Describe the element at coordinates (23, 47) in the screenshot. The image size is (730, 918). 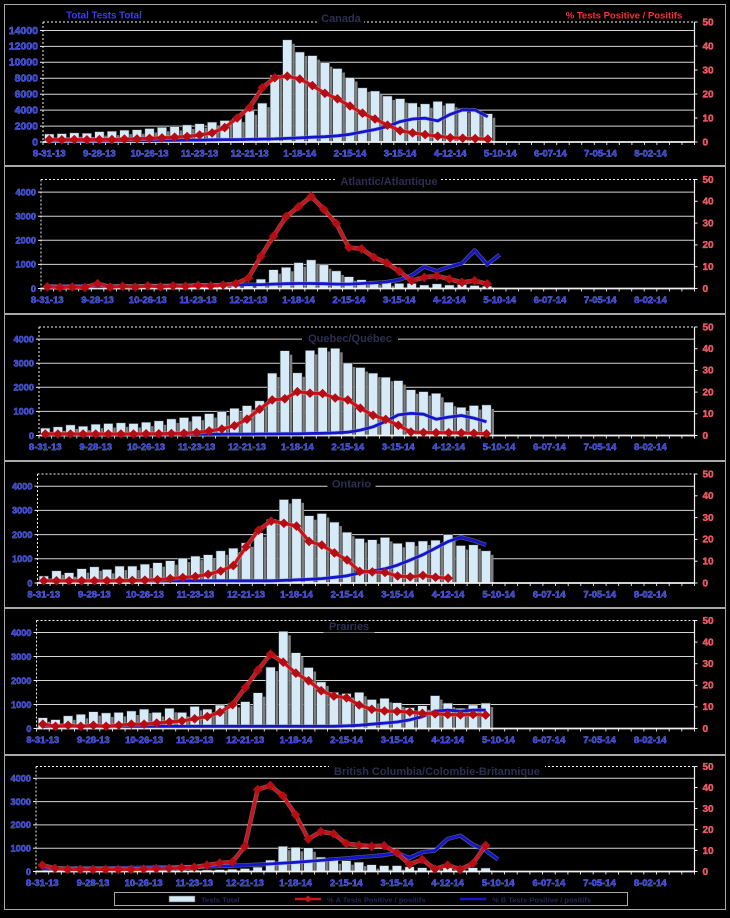
I see `svg-text: 12000` at that location.